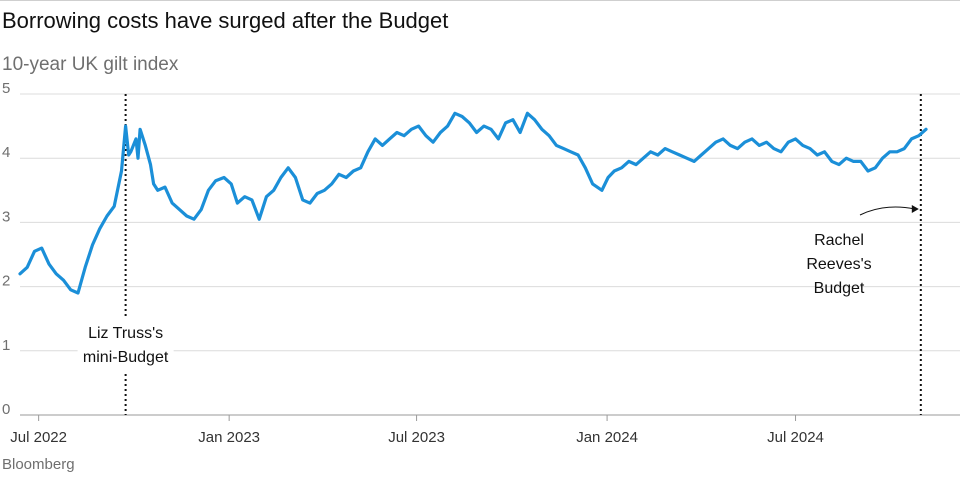 The width and height of the screenshot is (960, 479). I want to click on top-rule, so click(480, 0).